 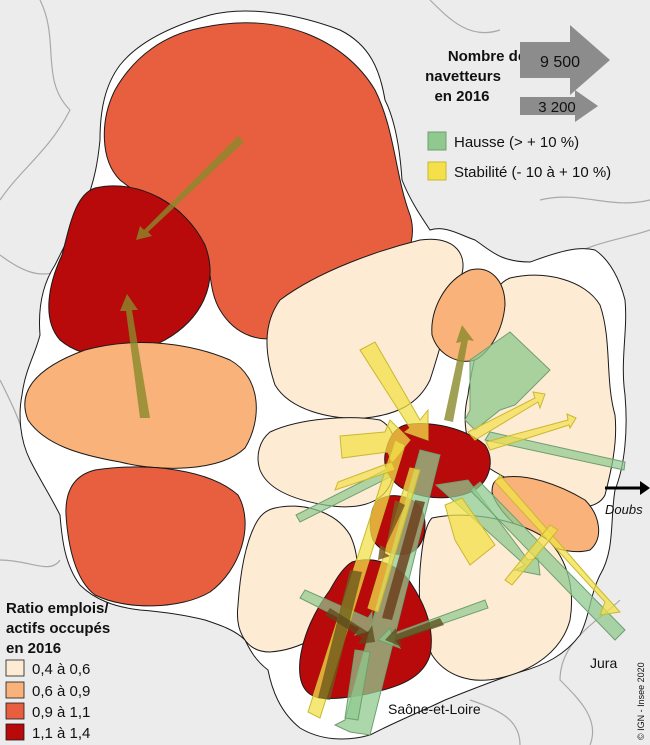 What do you see at coordinates (434, 709) in the screenshot?
I see `place-label-saone-et-loire: Saône-et-Loire` at bounding box center [434, 709].